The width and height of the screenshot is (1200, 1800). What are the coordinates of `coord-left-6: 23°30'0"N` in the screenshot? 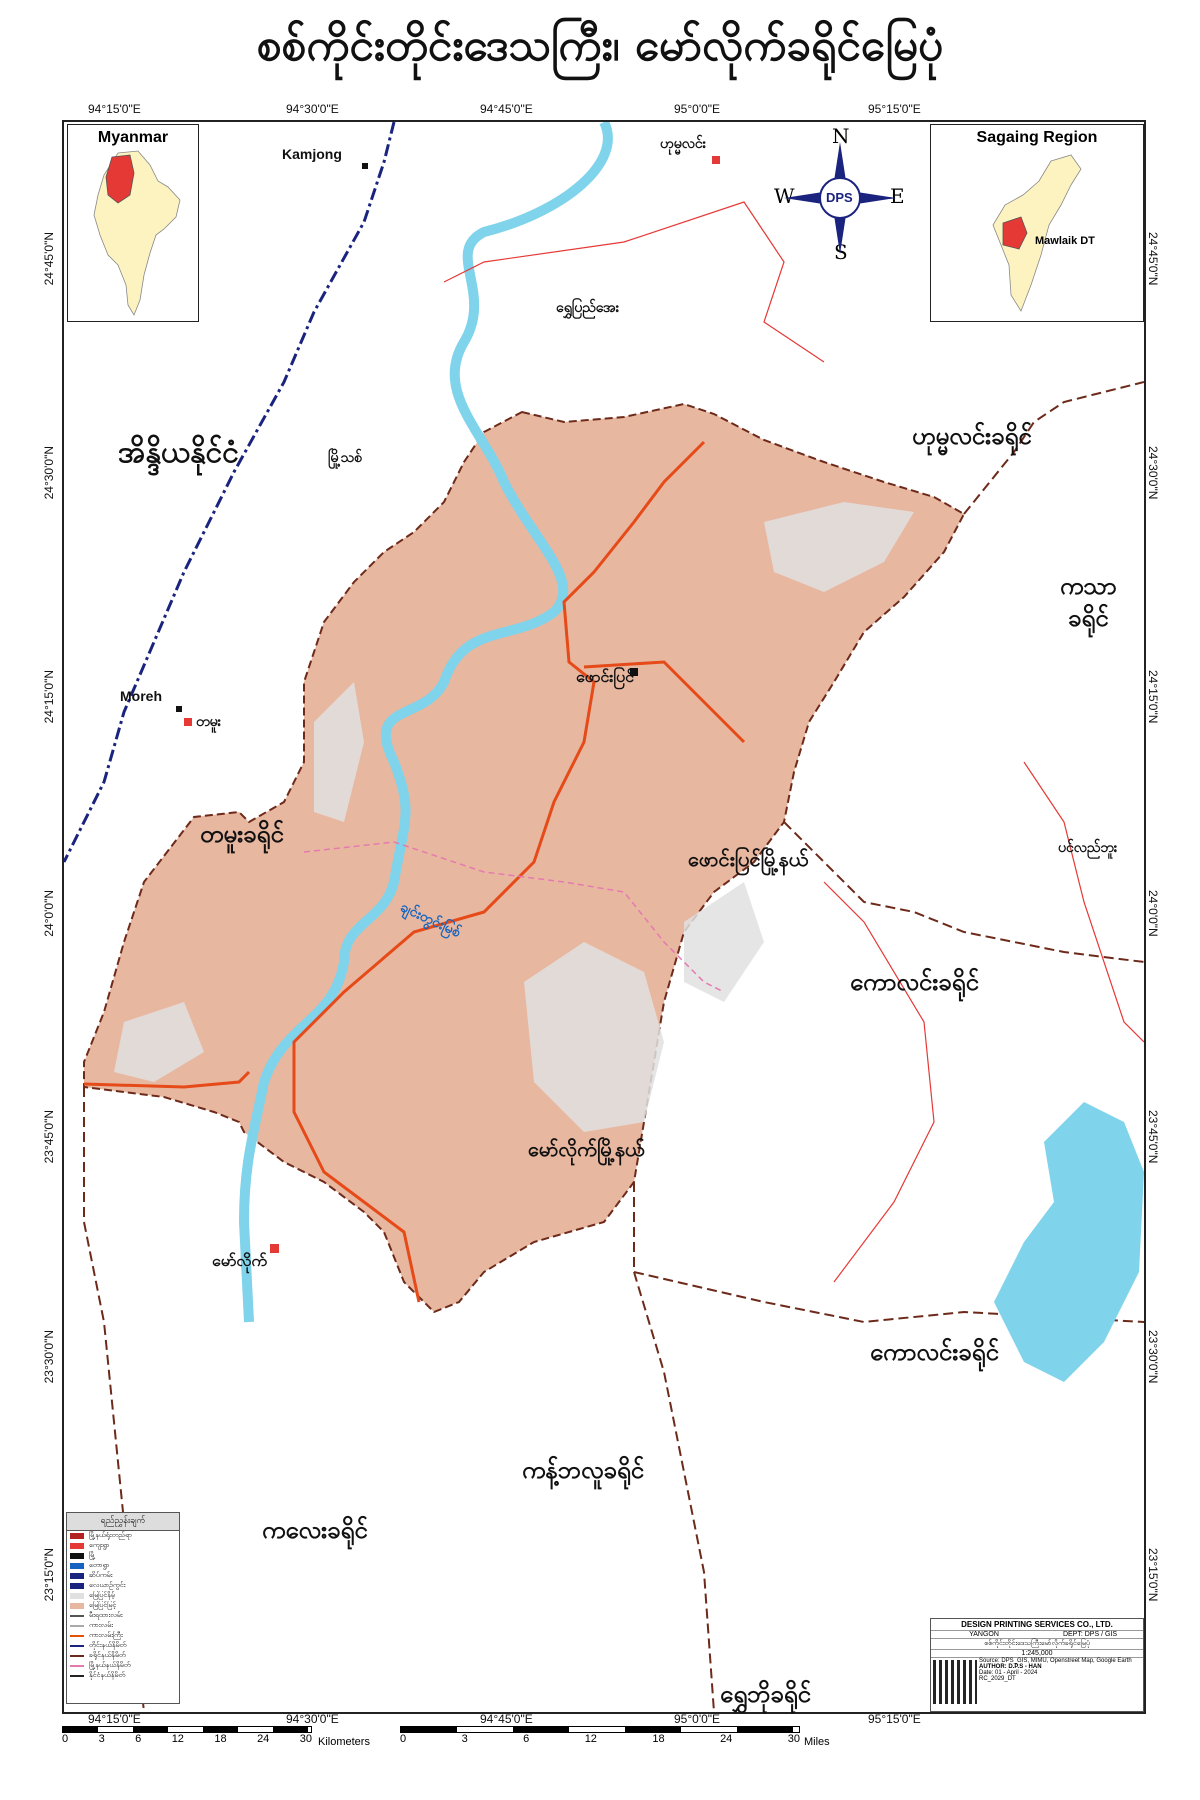 It's located at (49, 1357).